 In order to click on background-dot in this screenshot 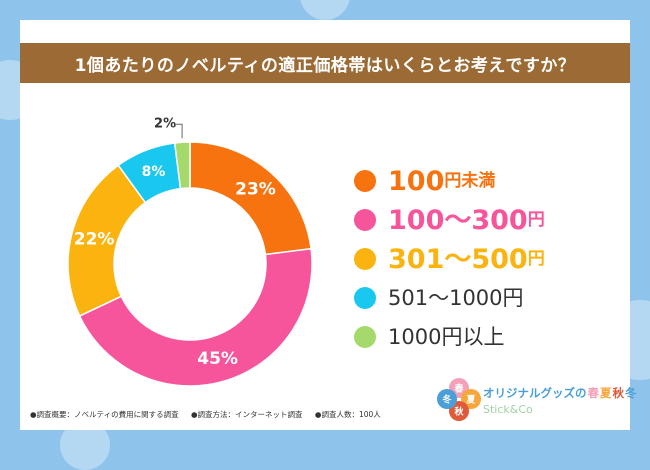, I will do `click(325, 10)`.